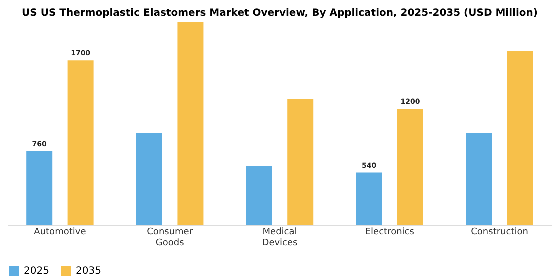 The image size is (560, 280). I want to click on x-tick-label: Automotive, so click(60, 233).